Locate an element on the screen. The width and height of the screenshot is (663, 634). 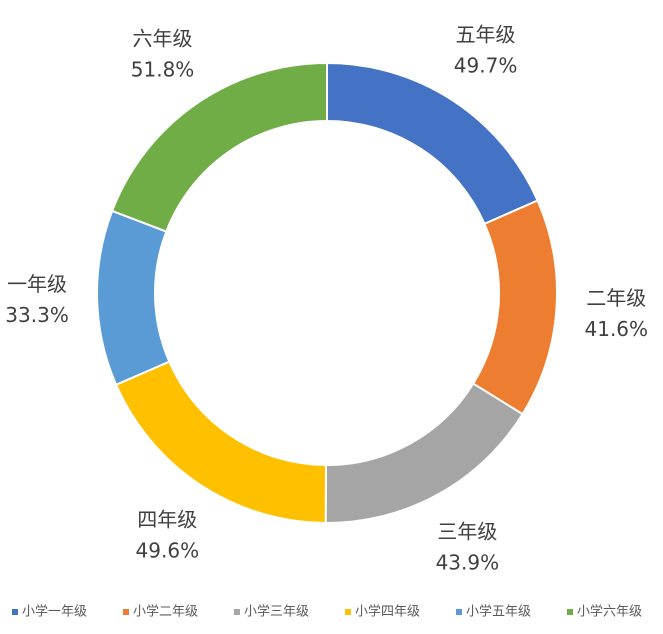
legend-label: 小学一年级 is located at coordinates (54, 612).